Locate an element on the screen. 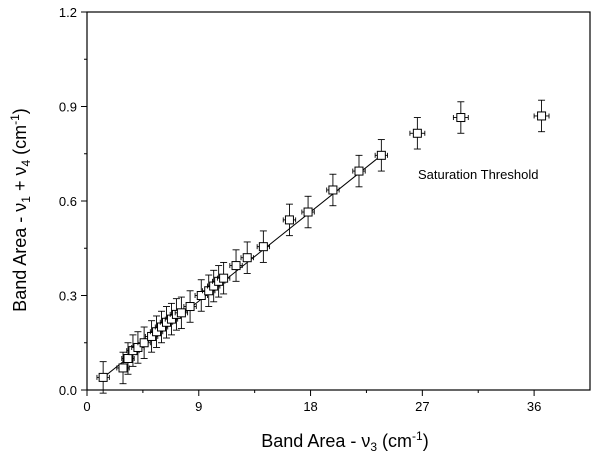  x-tick-label: 9 is located at coordinates (198, 406).